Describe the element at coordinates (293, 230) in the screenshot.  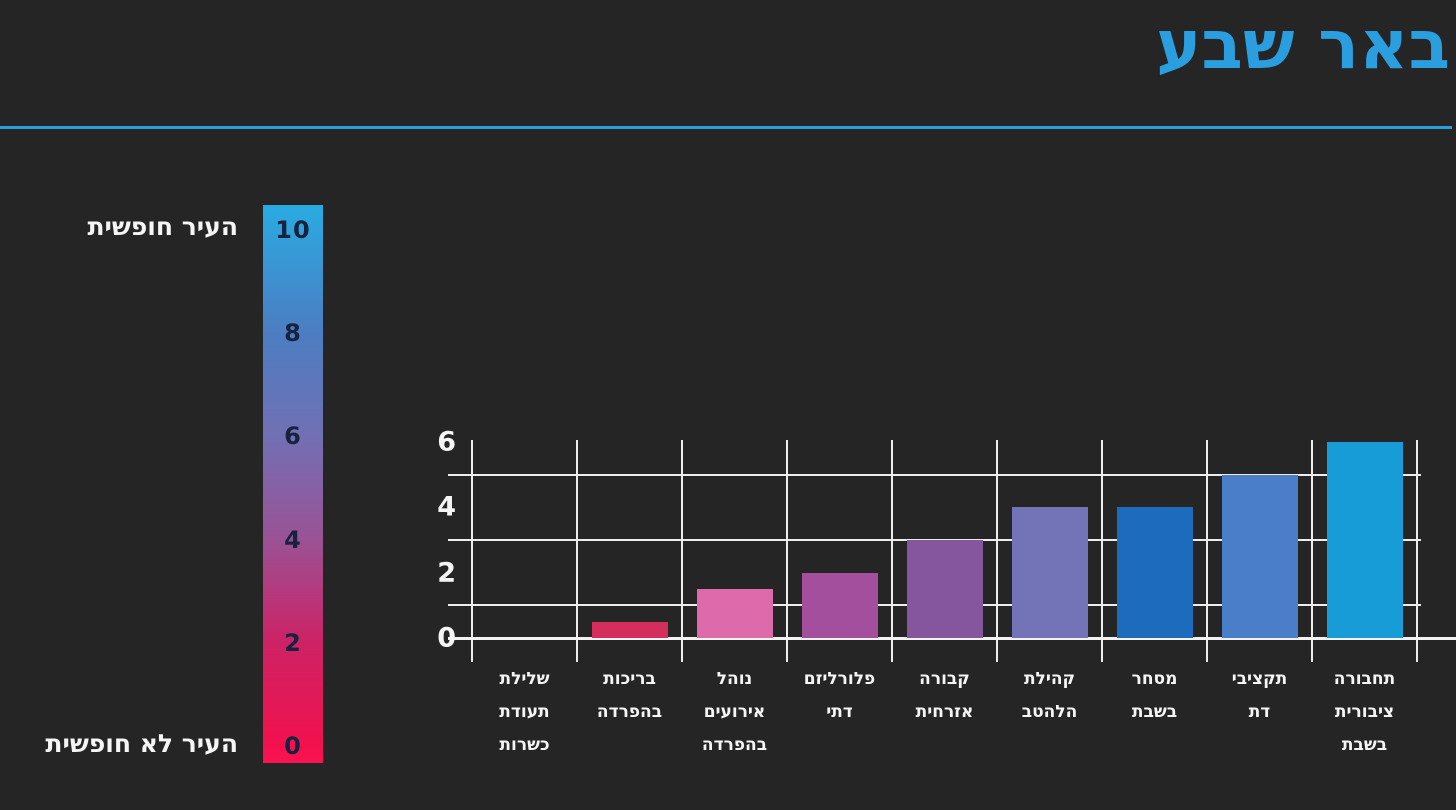
I see `scale-tick-label: 10` at that location.